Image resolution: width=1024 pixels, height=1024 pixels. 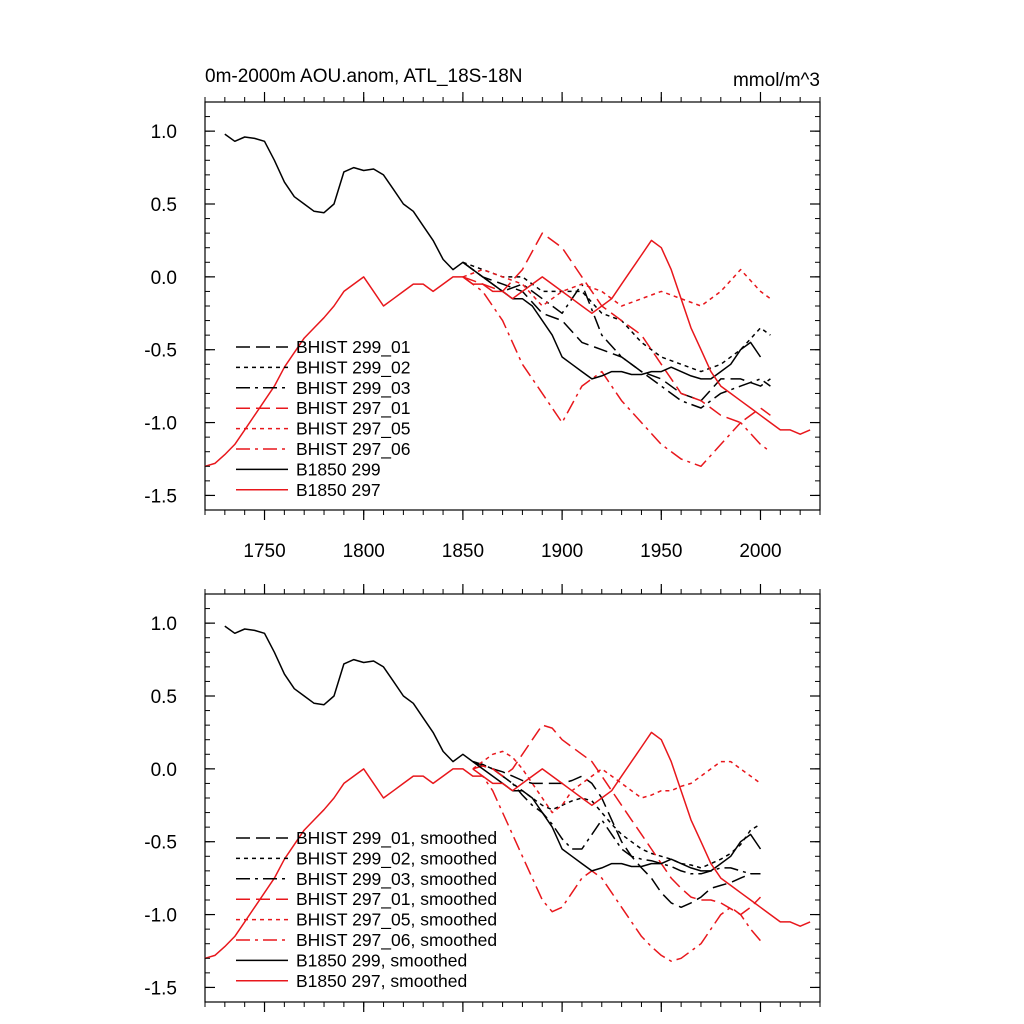 I want to click on units-label: mmol/m^3, so click(x=776, y=80).